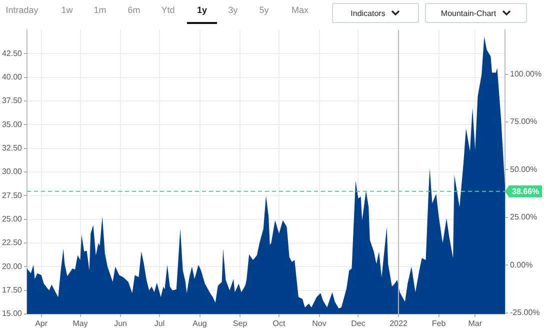 The height and width of the screenshot is (333, 544). What do you see at coordinates (300, 10) in the screenshot?
I see `text: Max` at bounding box center [300, 10].